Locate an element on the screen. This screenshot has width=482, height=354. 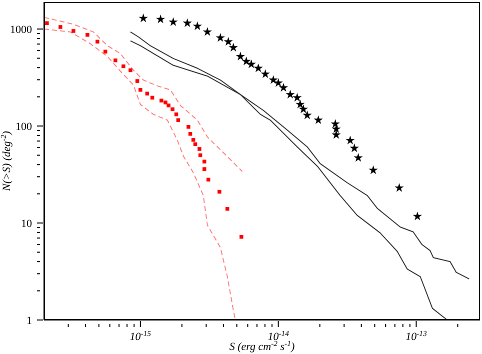
x-tick-label: 10$^{-13}$ is located at coordinates (417, 335).